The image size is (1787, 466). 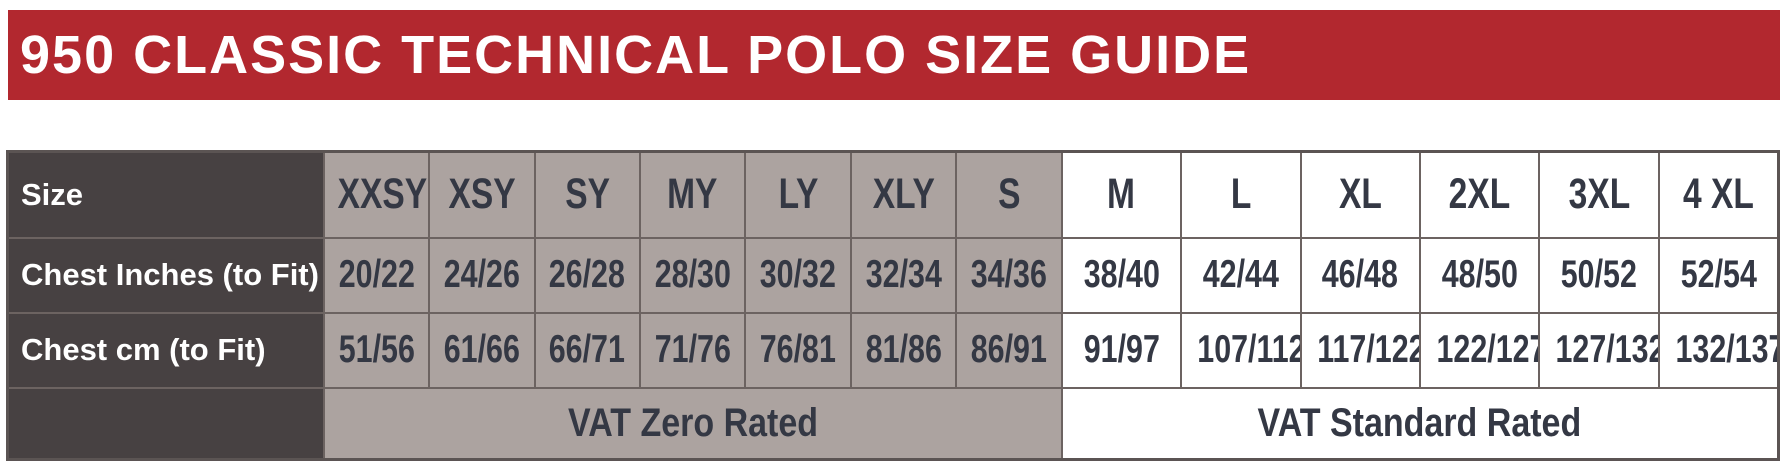 I want to click on chest-cm-cell: 71/76, so click(x=692, y=350).